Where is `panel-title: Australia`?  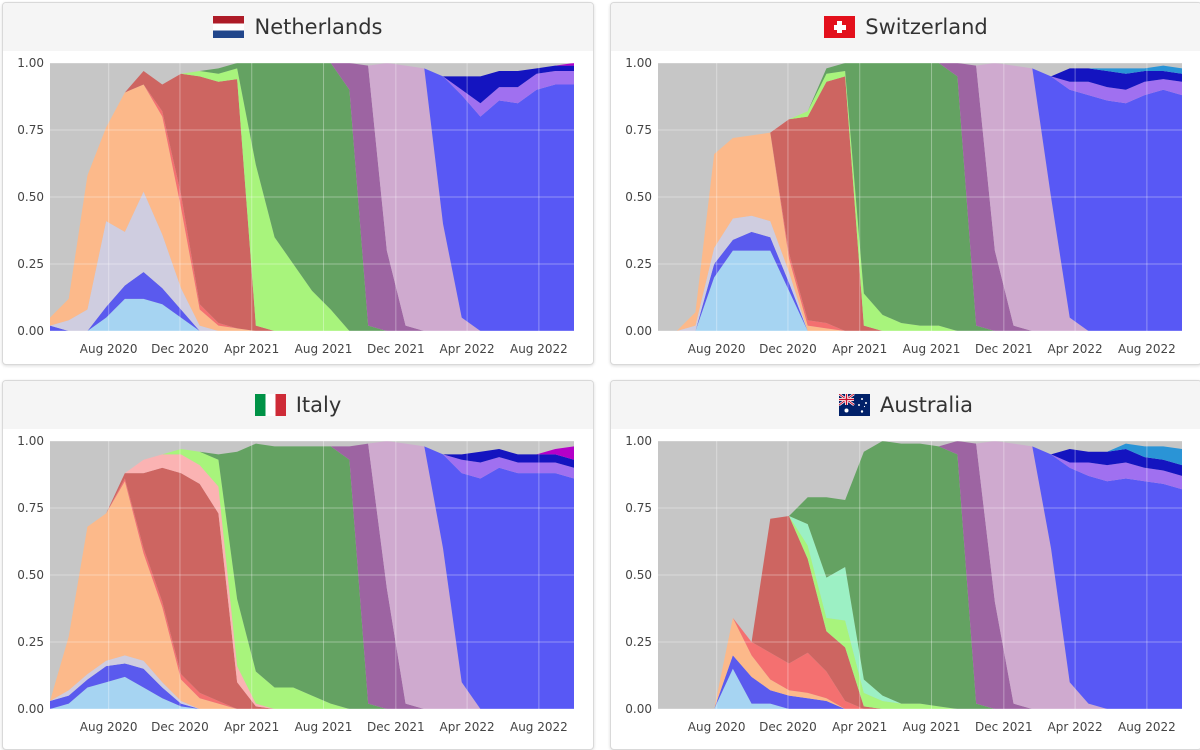
panel-title: Australia is located at coordinates (926, 405).